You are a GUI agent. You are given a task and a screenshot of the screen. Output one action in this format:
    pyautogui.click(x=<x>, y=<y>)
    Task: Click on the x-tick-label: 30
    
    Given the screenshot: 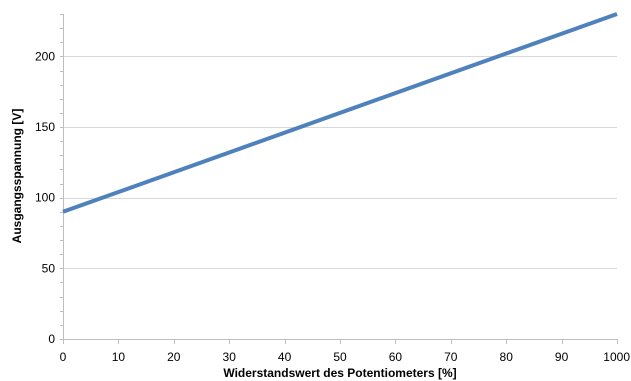 What is the action you would take?
    pyautogui.click(x=230, y=357)
    